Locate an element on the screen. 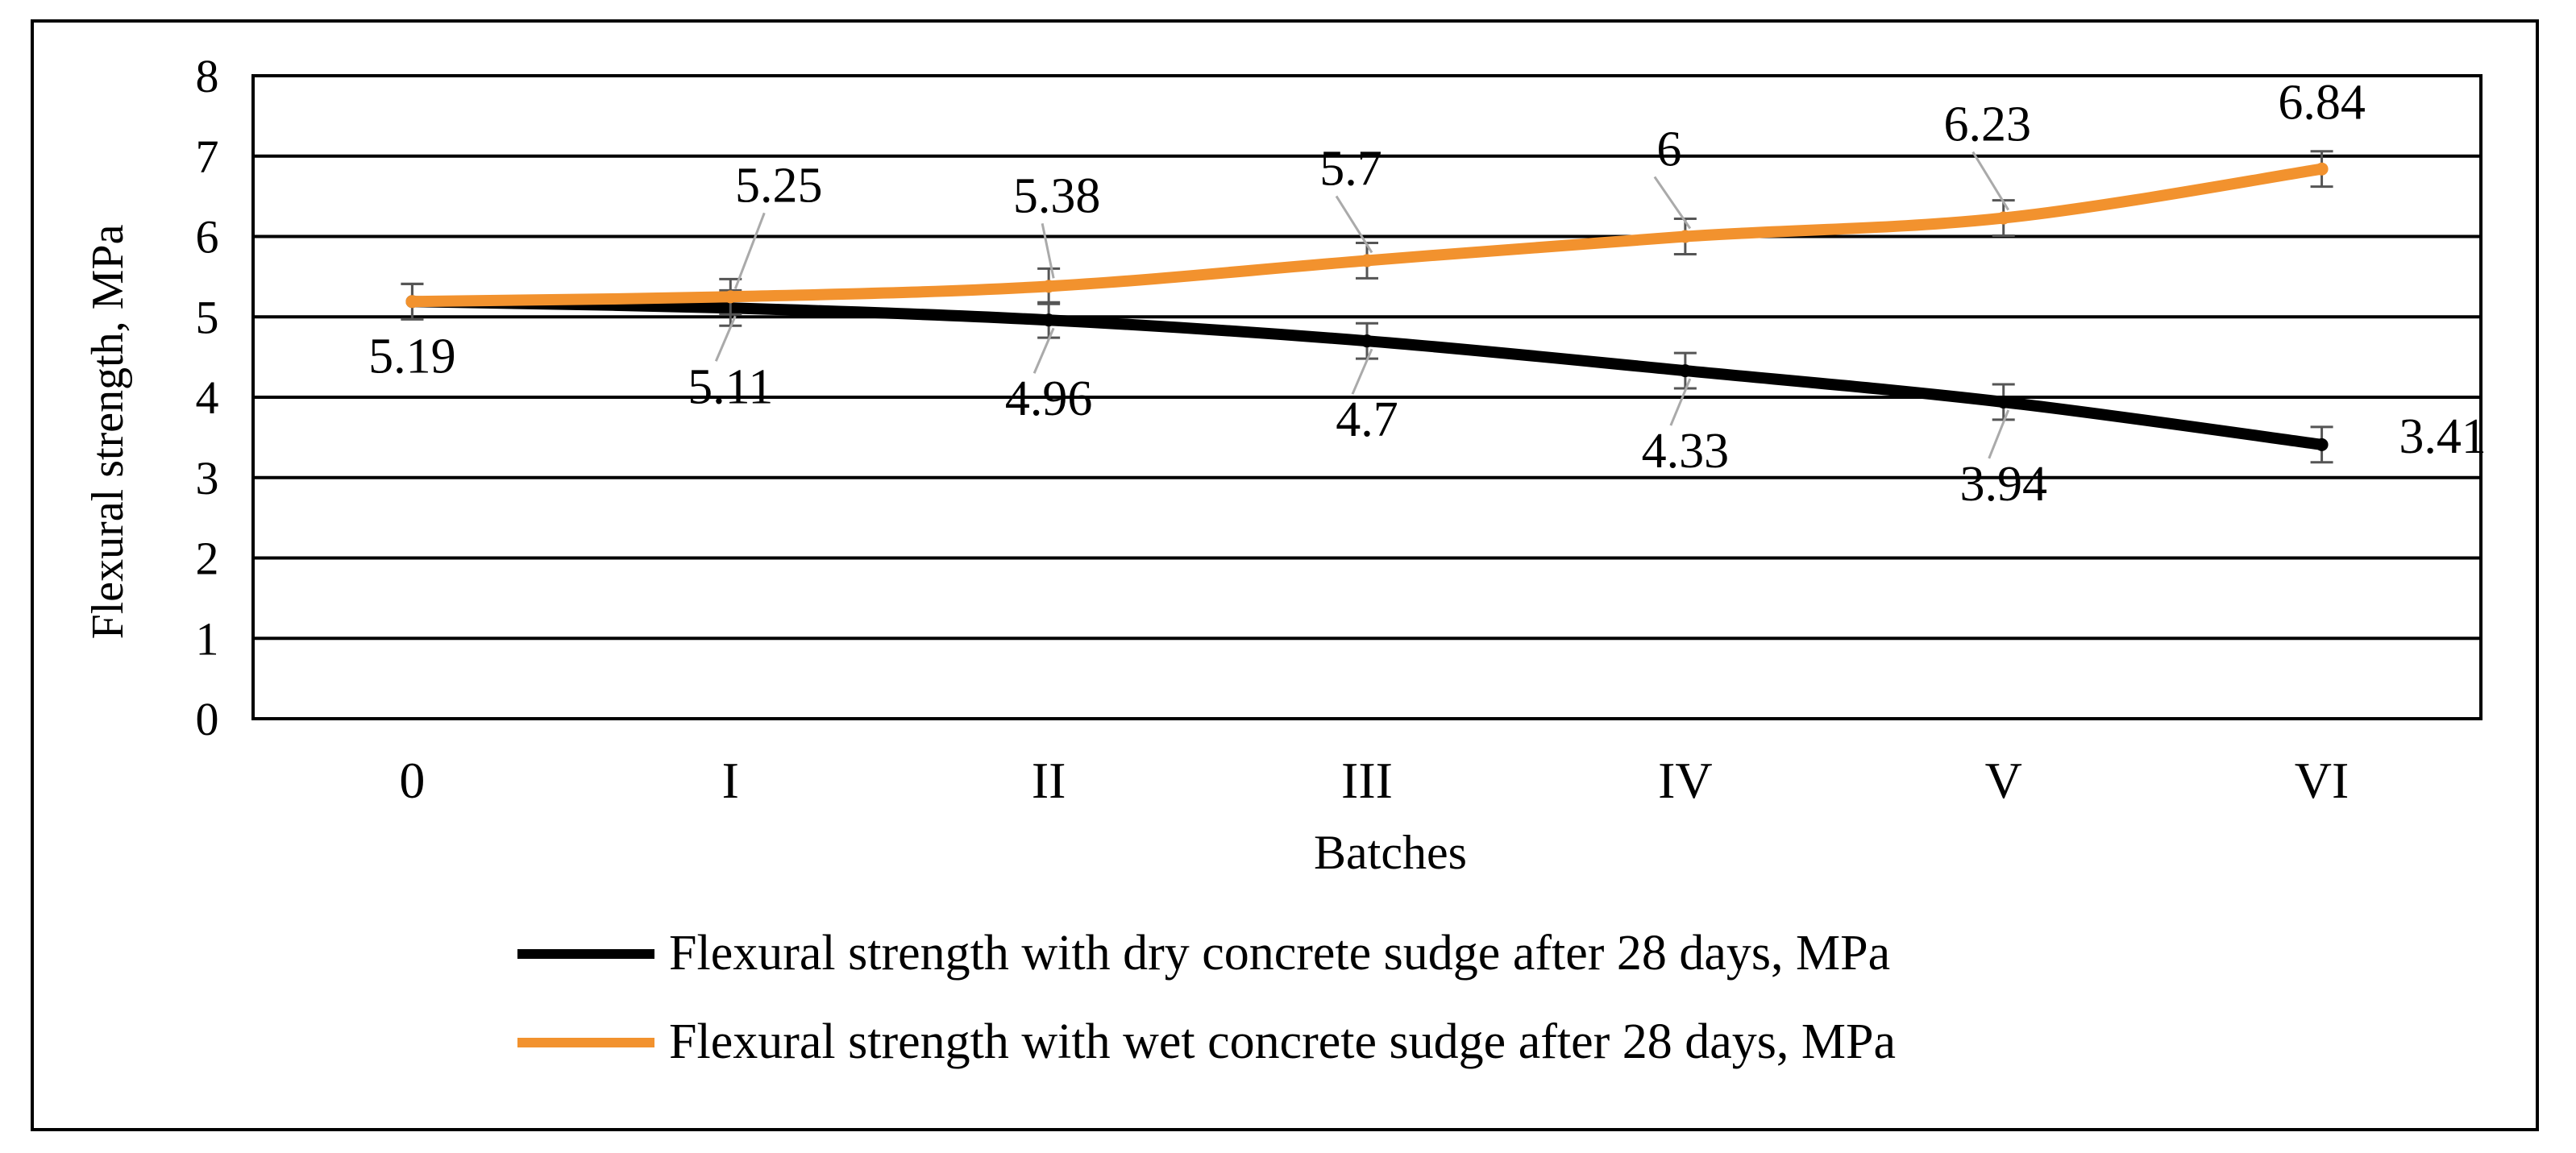 Image resolution: width=2576 pixels, height=1153 pixels. data-label-dry: 5.19 is located at coordinates (412, 356).